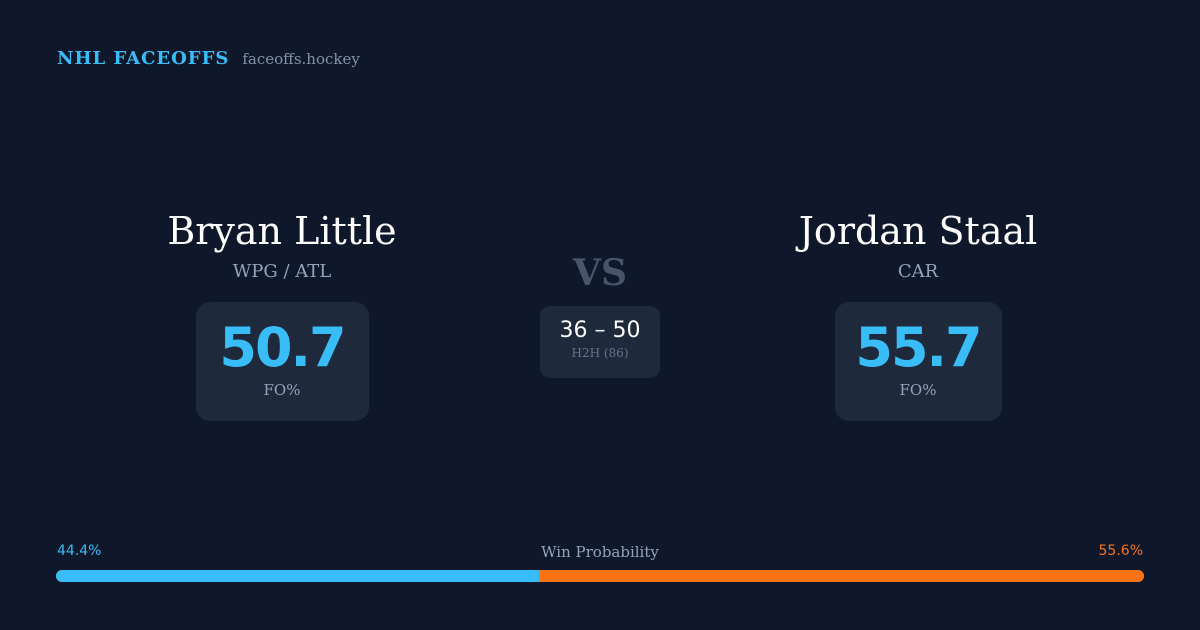 This screenshot has height=630, width=1200. I want to click on player-right-stat-card: 55.7 FO%, so click(918, 361).